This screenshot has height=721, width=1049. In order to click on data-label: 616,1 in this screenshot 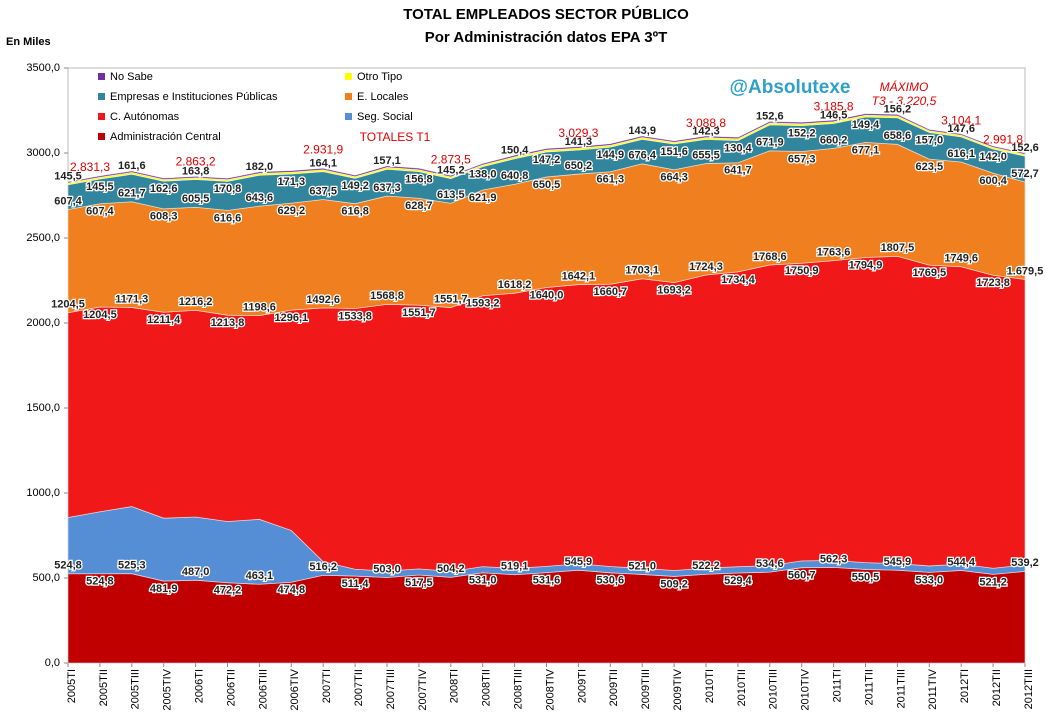, I will do `click(961, 154)`.